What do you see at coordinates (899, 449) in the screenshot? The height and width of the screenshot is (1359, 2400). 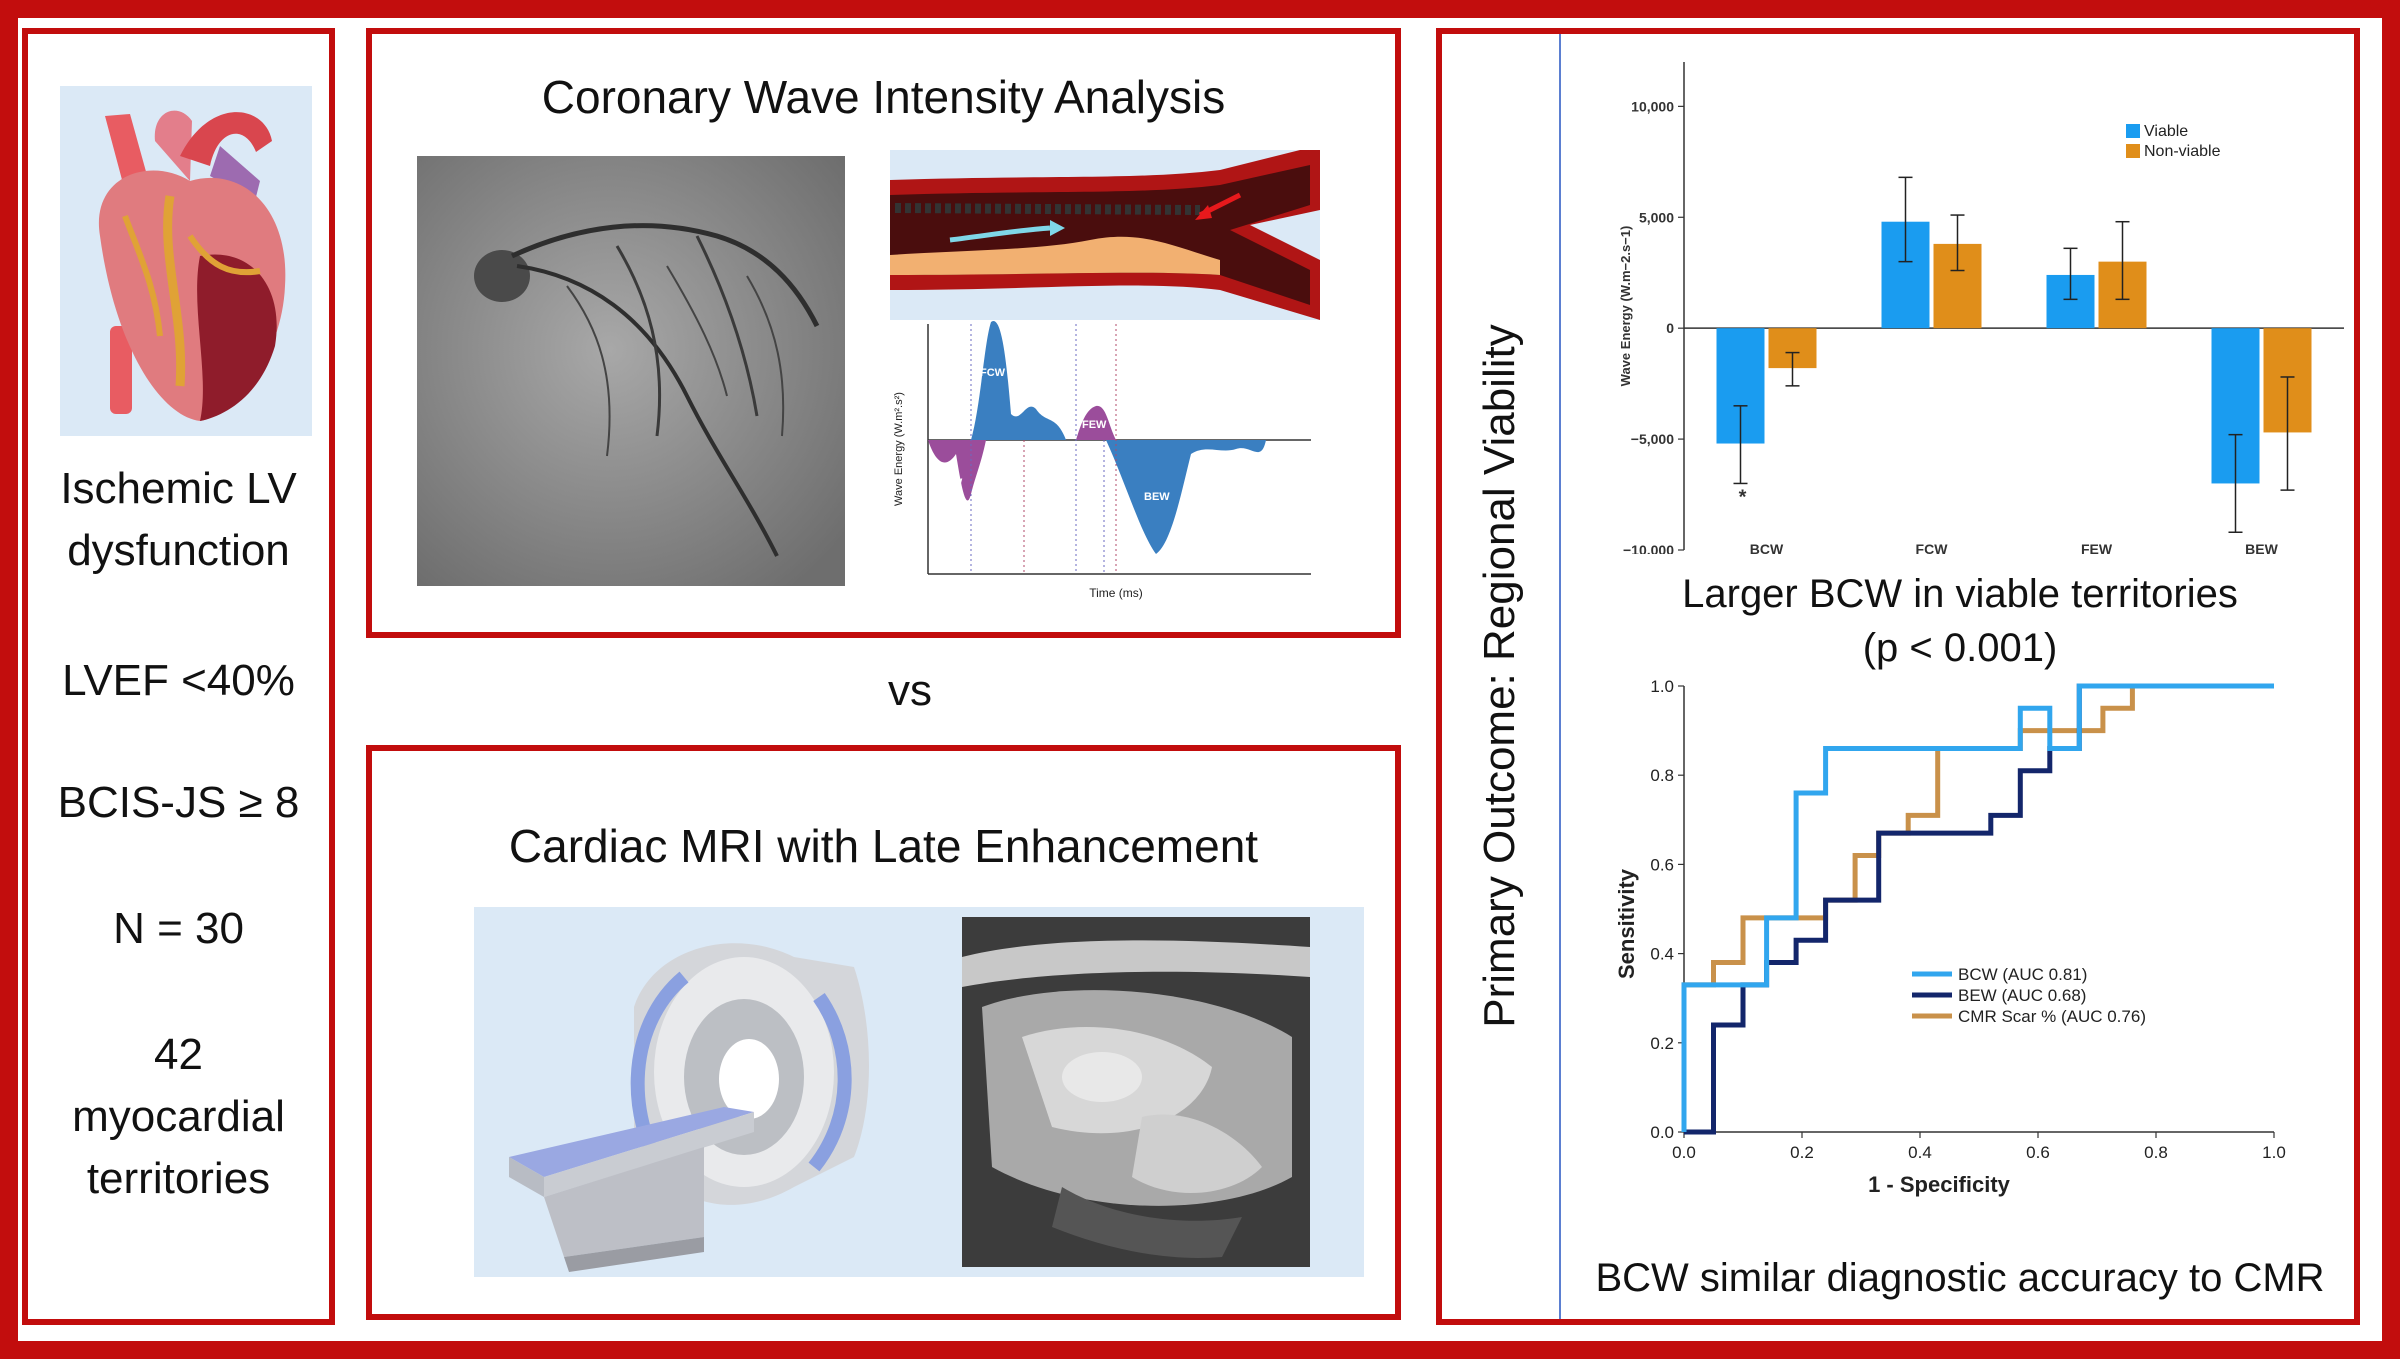 I see `wave-ylabel: Wave Energy (W.m².s²)` at bounding box center [899, 449].